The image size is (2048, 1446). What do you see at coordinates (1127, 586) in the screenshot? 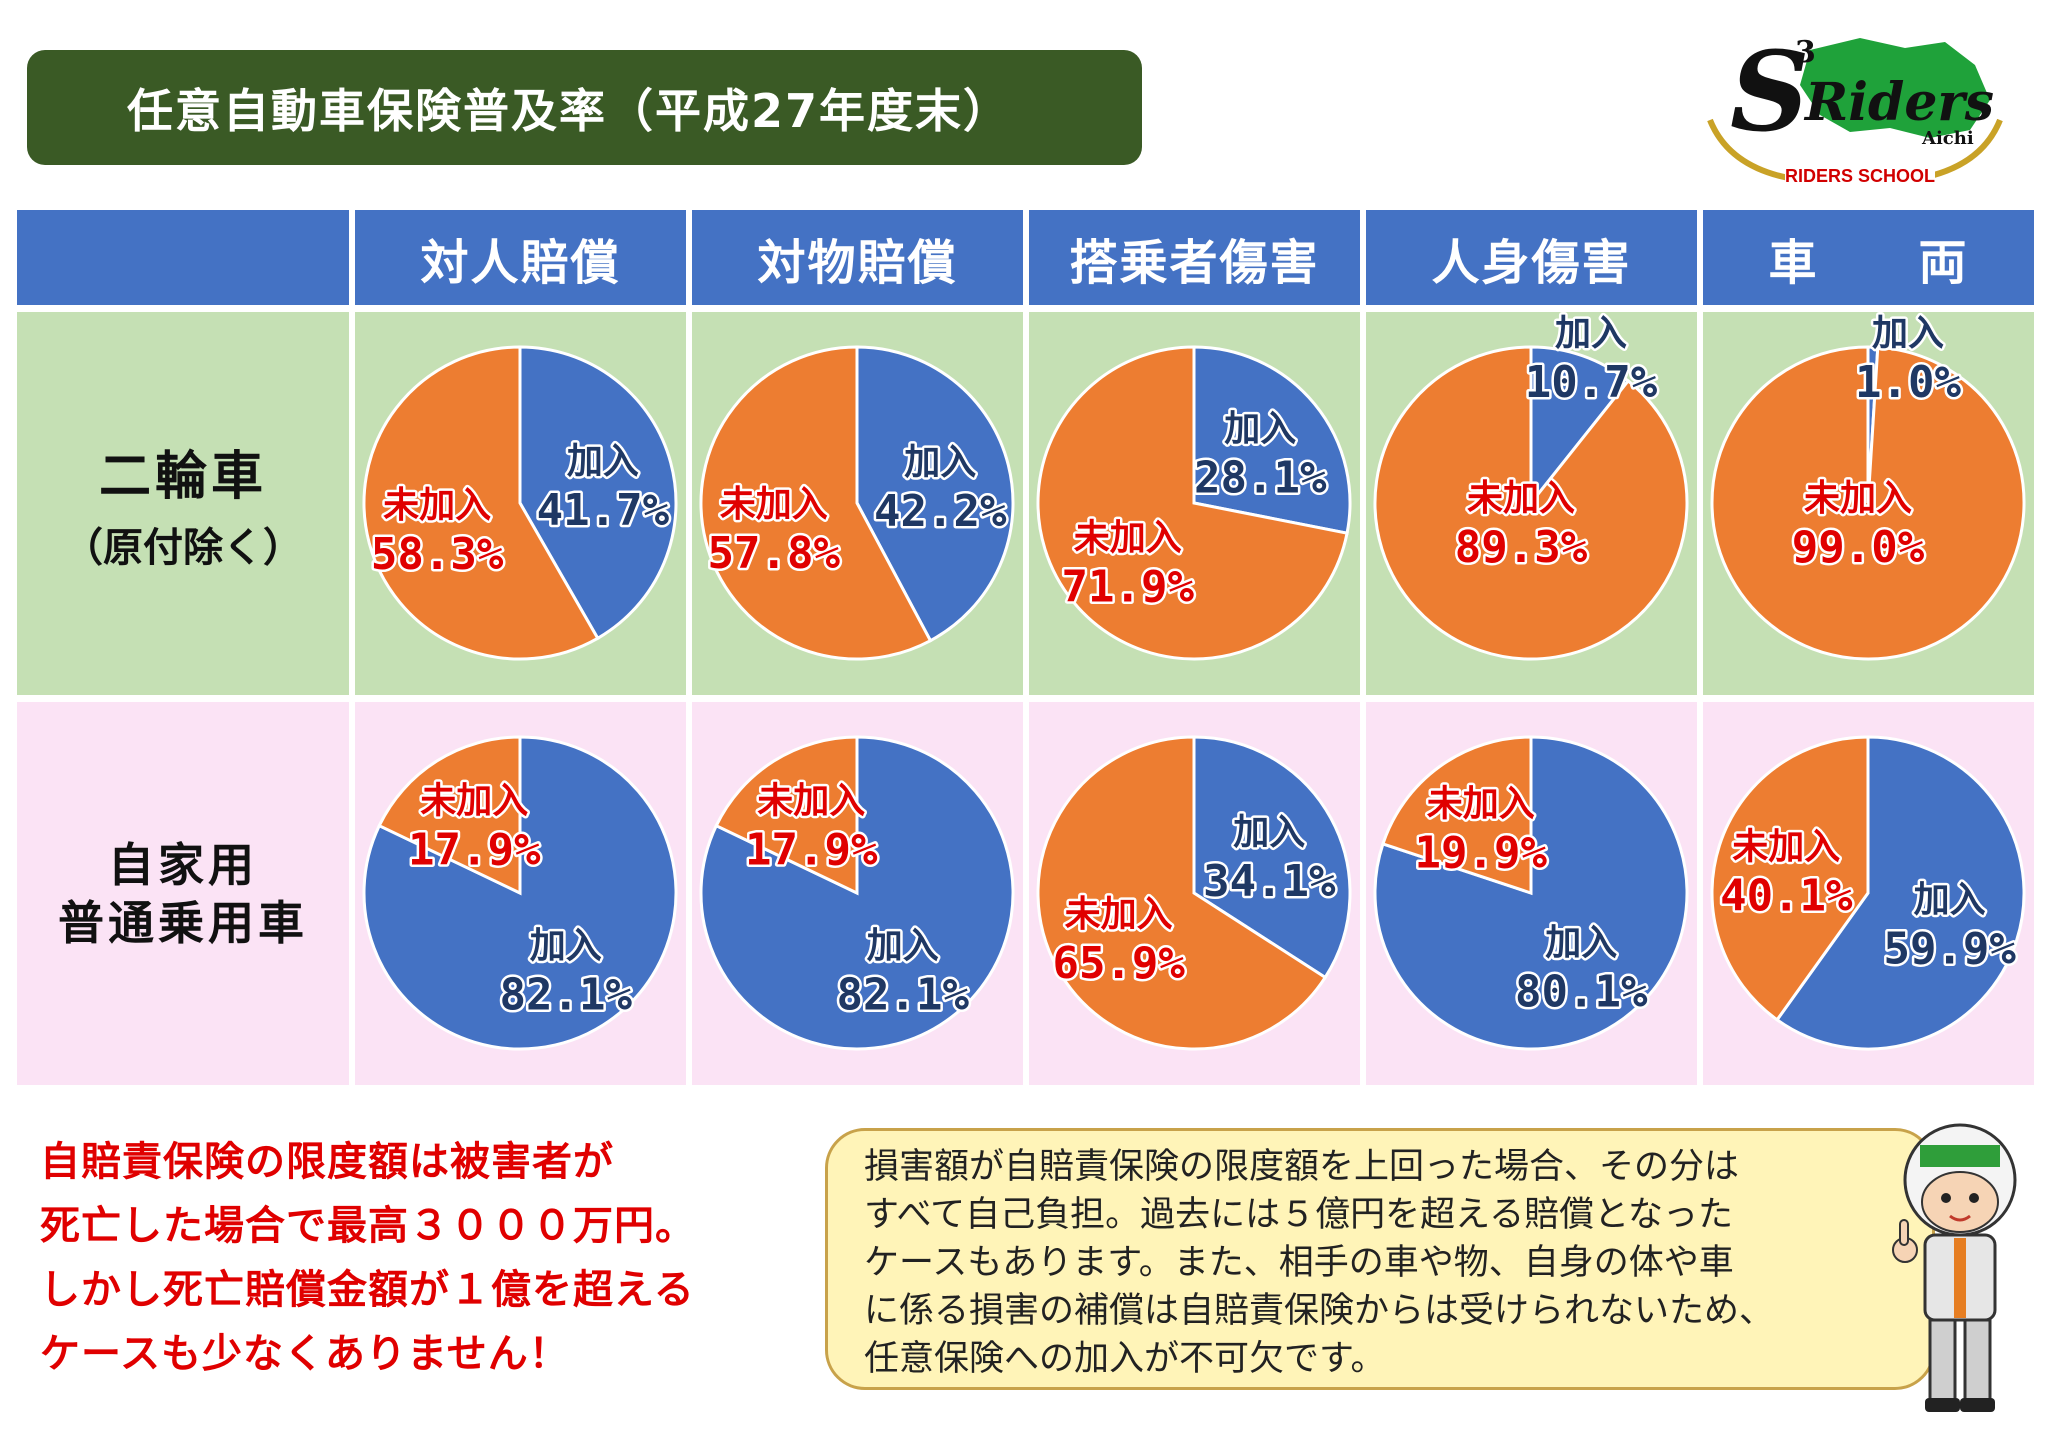
I see `pie-value-not-joined: 71.9%` at bounding box center [1127, 586].